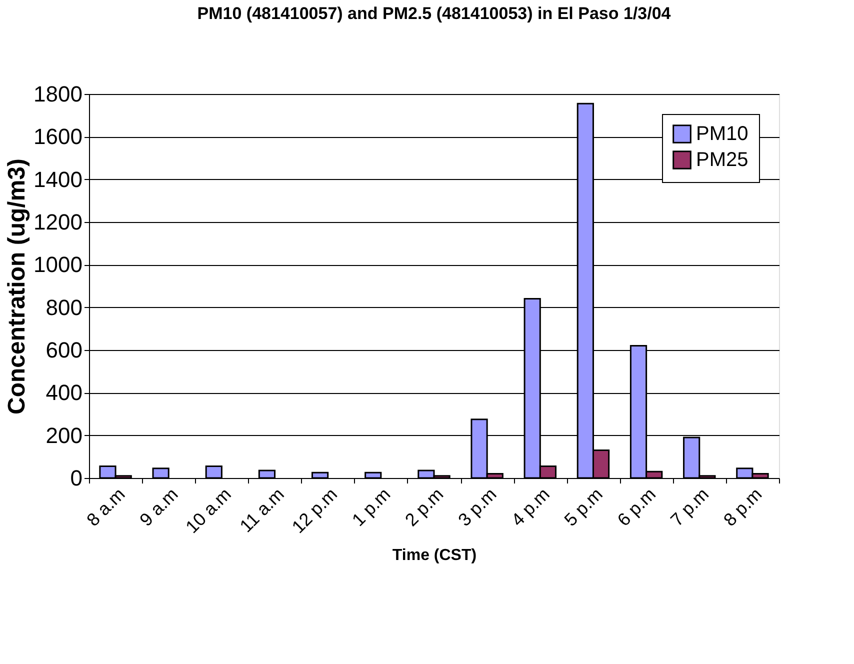 The image size is (854, 664). What do you see at coordinates (689, 507) in the screenshot?
I see `x-tick-label: 7 p.m` at bounding box center [689, 507].